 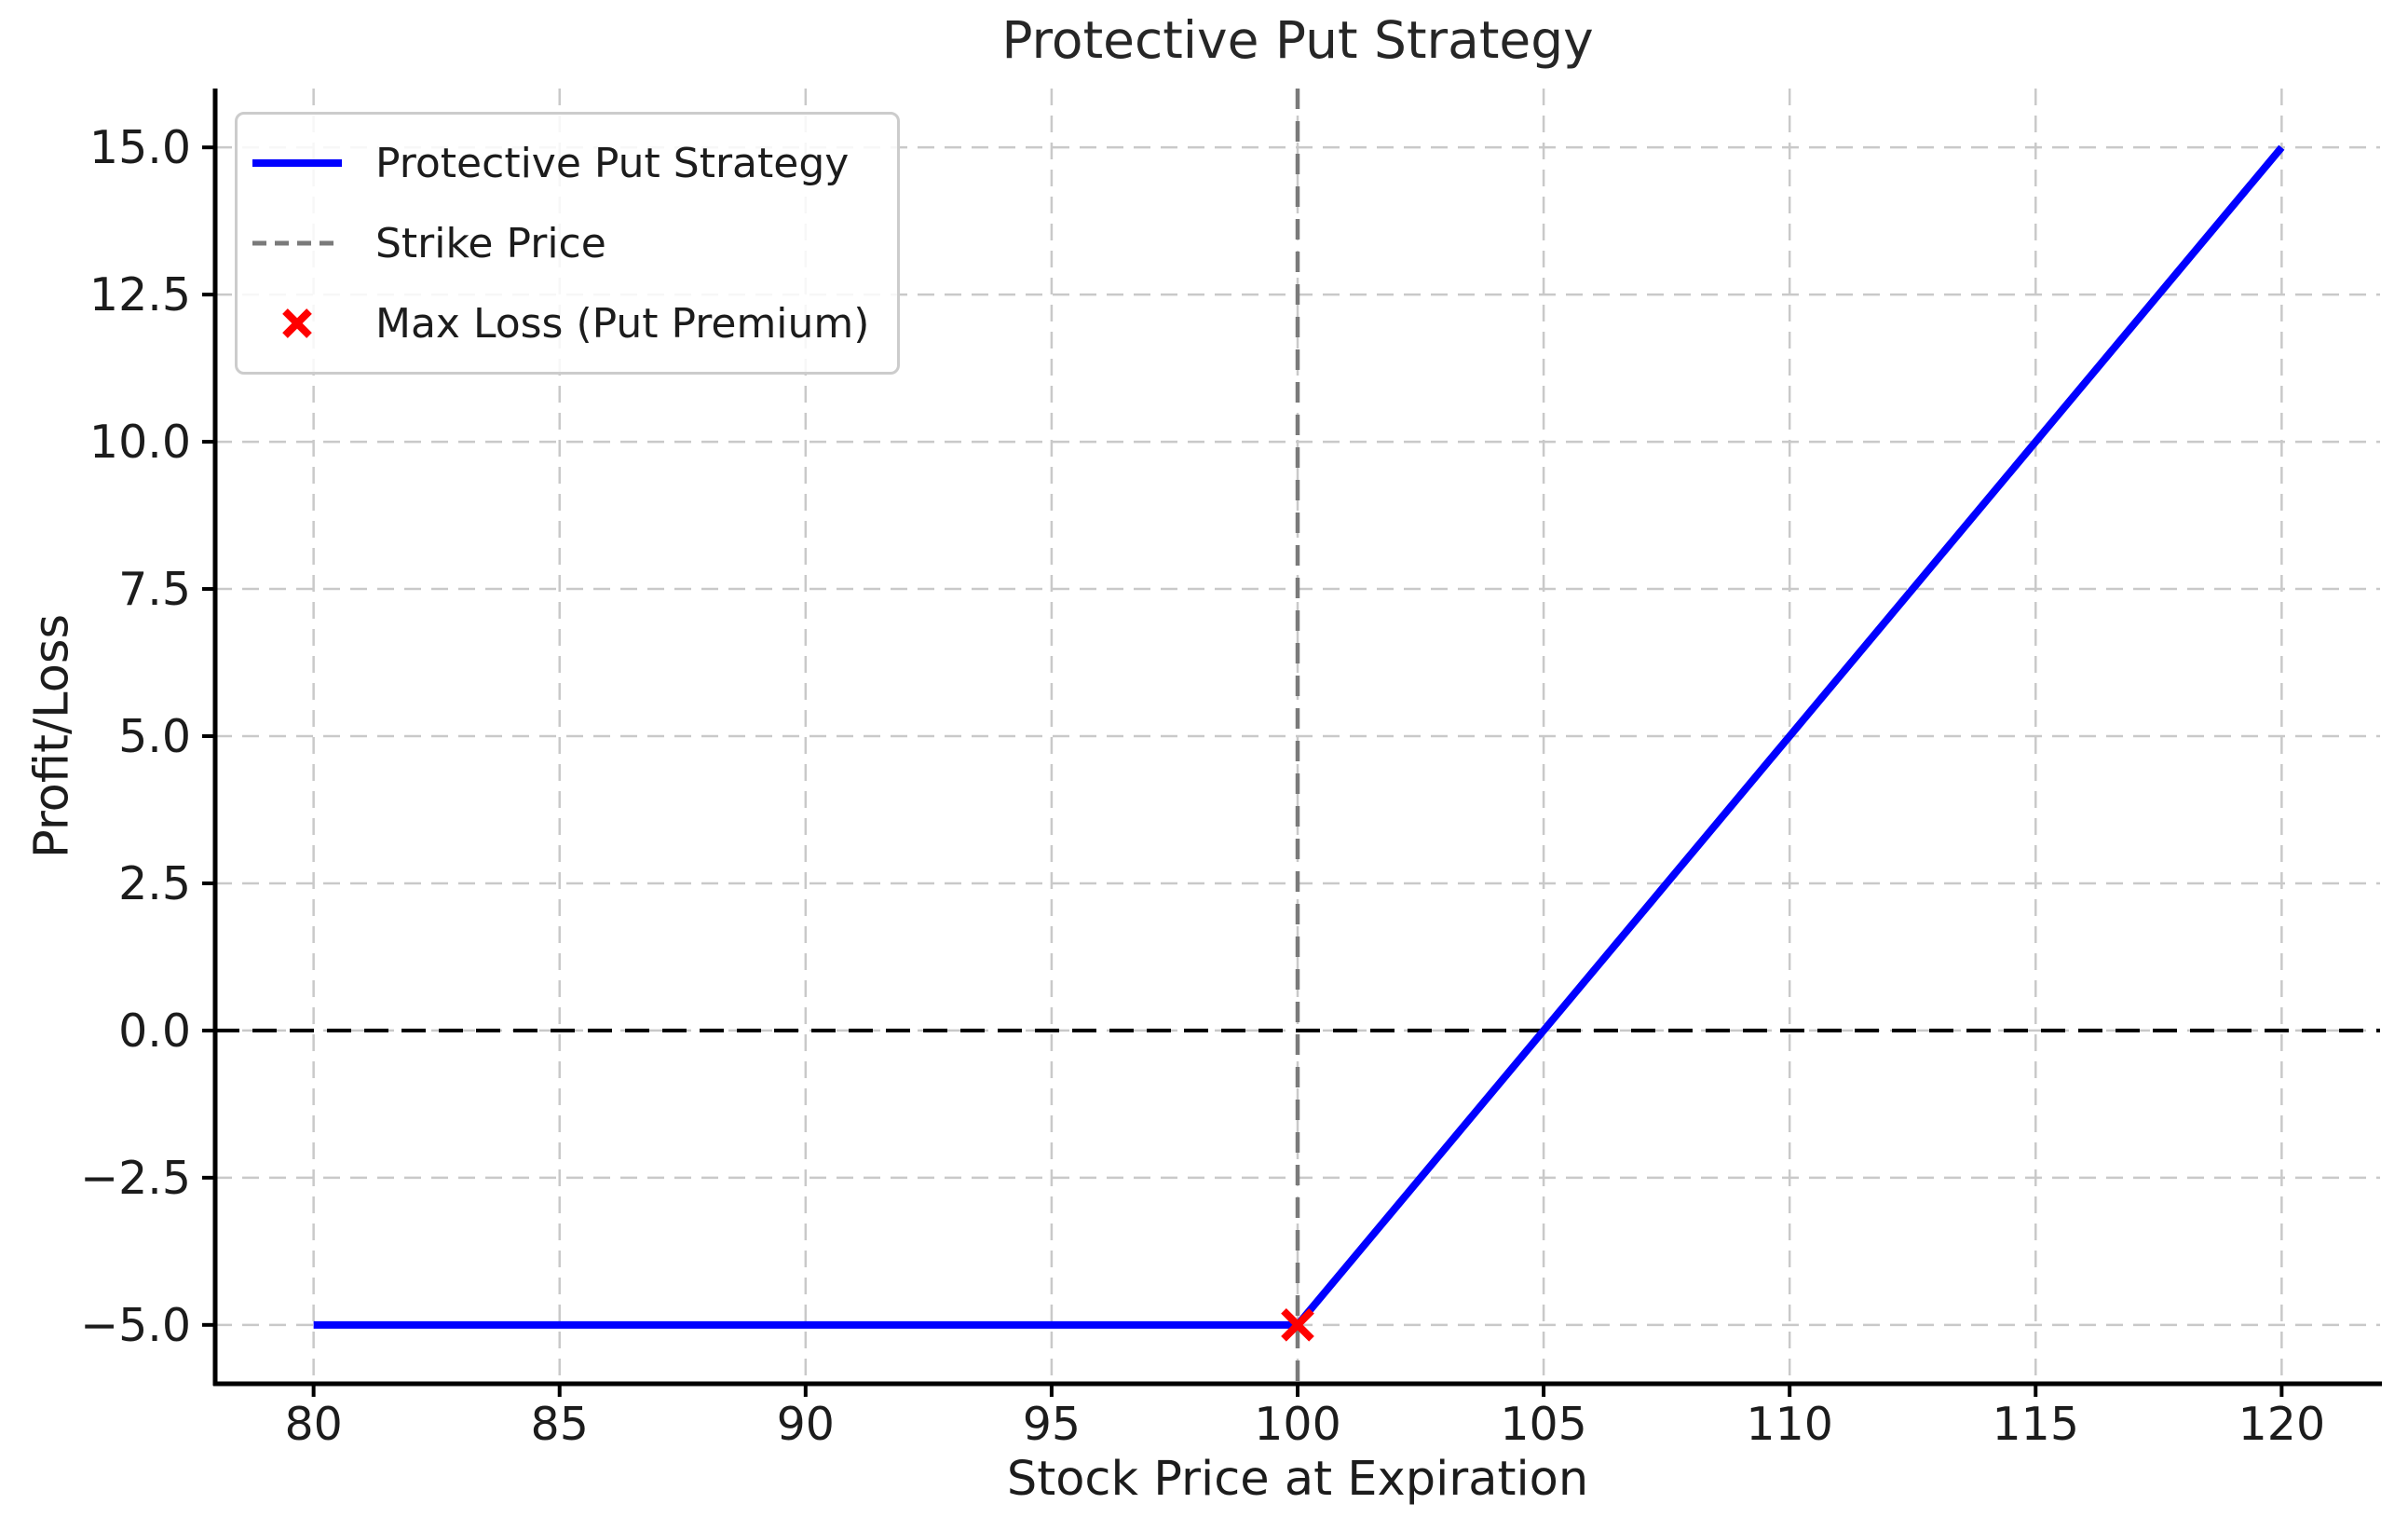 I want to click on y-tick-label: 12.5, so click(x=140, y=294).